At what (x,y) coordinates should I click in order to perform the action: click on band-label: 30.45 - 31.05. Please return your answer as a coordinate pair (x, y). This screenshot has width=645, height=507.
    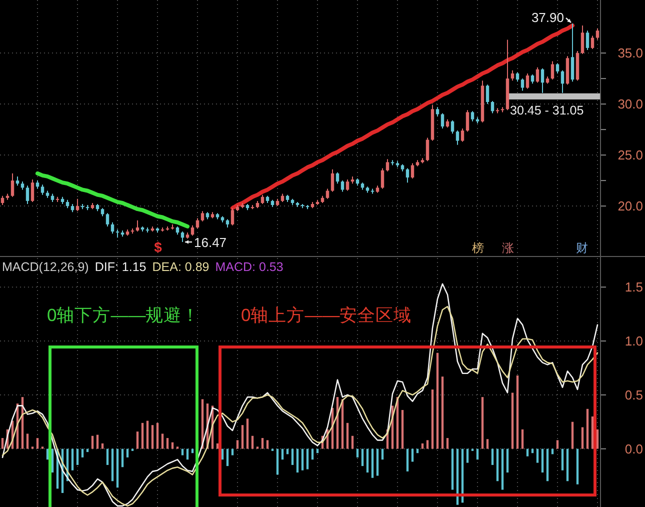
    Looking at the image, I should click on (547, 110).